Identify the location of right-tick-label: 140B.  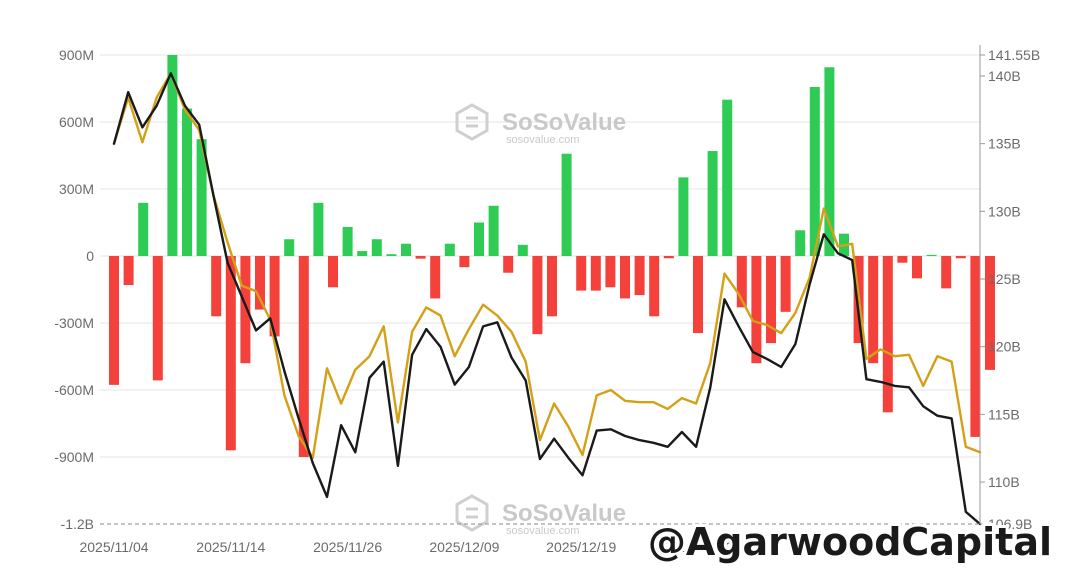
(1004, 76).